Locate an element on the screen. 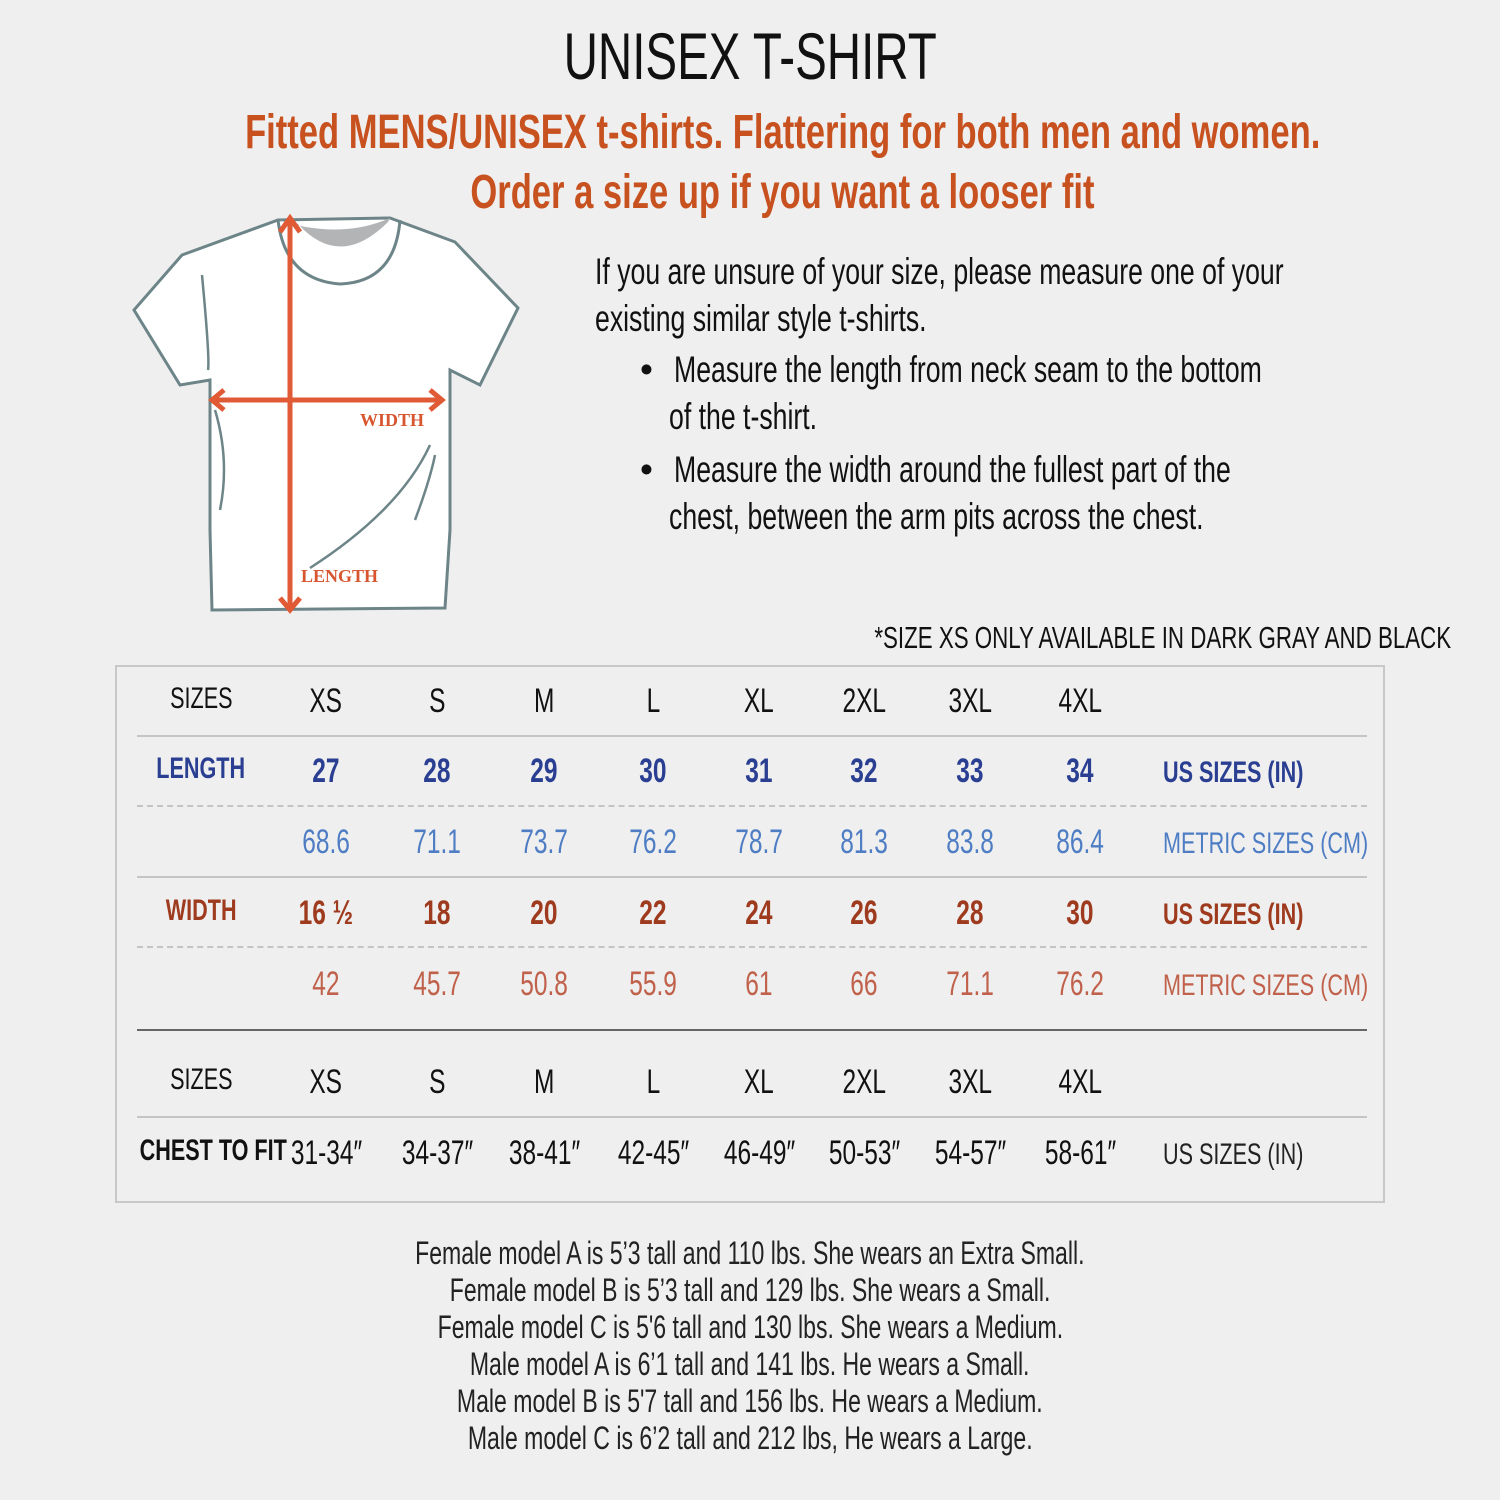 This screenshot has height=1500, width=1500. table-cell: 68.6 is located at coordinates (326, 842).